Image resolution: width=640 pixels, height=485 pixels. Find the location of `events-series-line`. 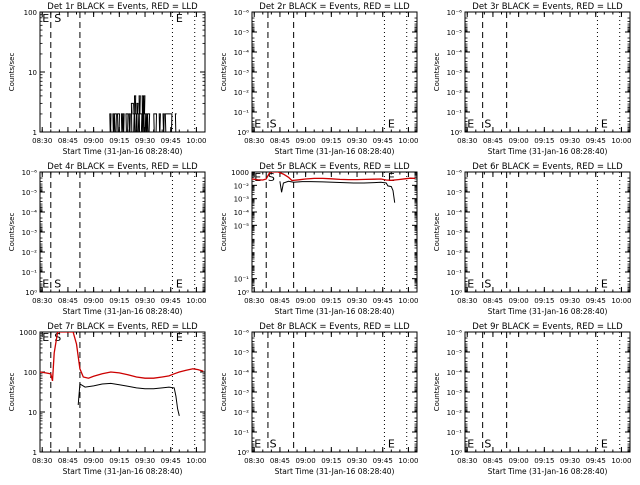

events-series-line is located at coordinates (337, 191).